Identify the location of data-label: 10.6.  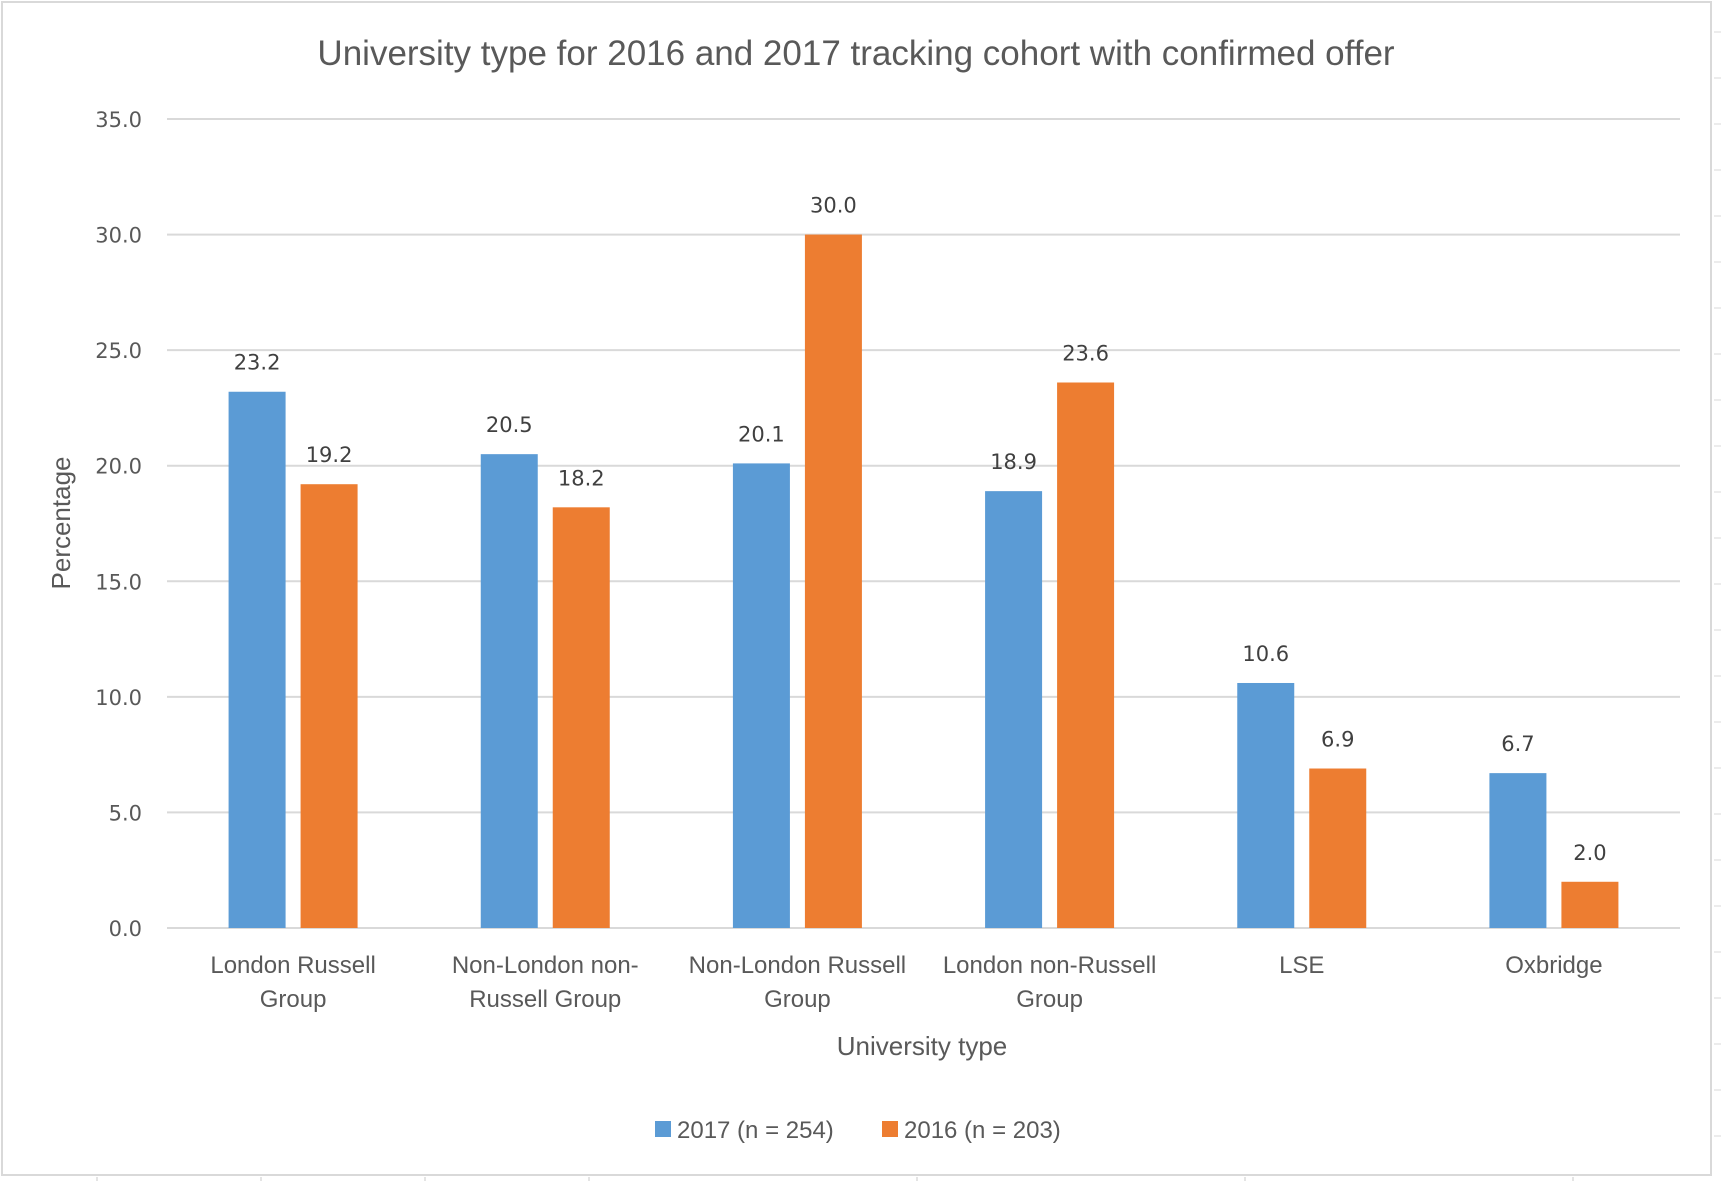
(1265, 654).